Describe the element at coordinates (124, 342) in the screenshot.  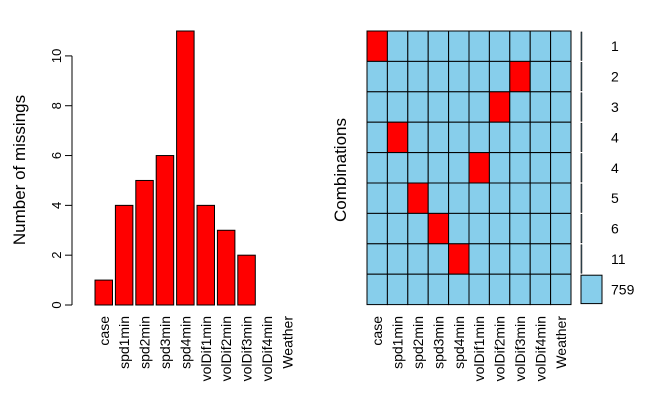
I see `bar-category-label: spd1min` at that location.